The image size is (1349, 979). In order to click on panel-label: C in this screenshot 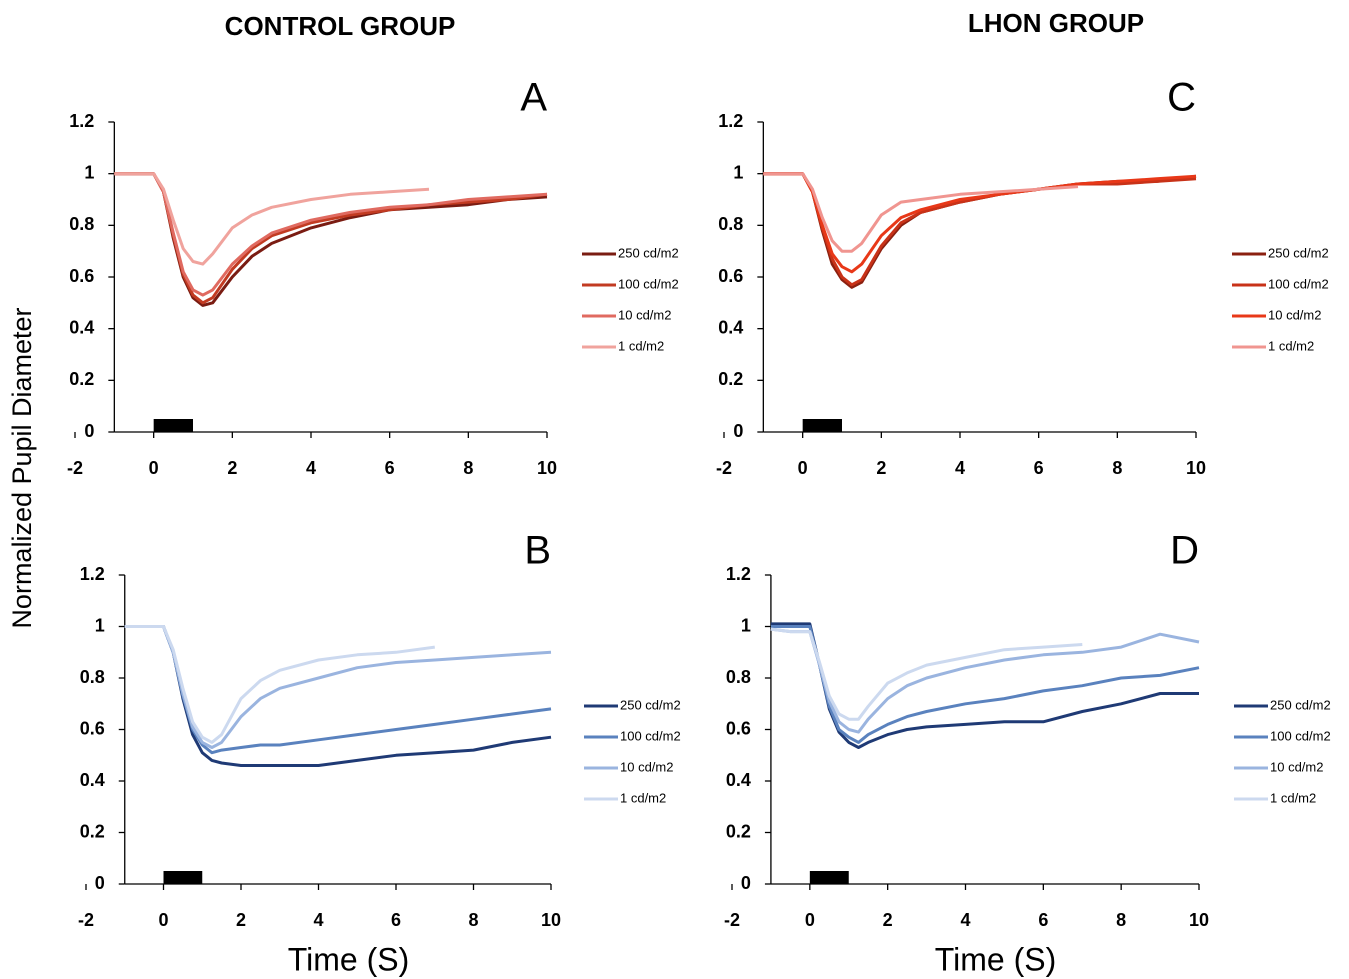, I will do `click(1181, 98)`.